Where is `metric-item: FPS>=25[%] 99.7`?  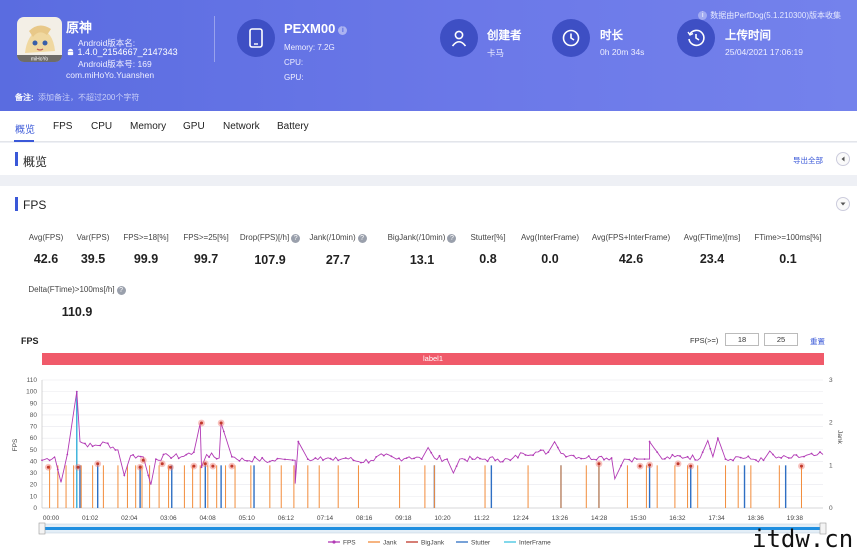
metric-item: FPS>=25[%] 99.7 is located at coordinates (206, 249).